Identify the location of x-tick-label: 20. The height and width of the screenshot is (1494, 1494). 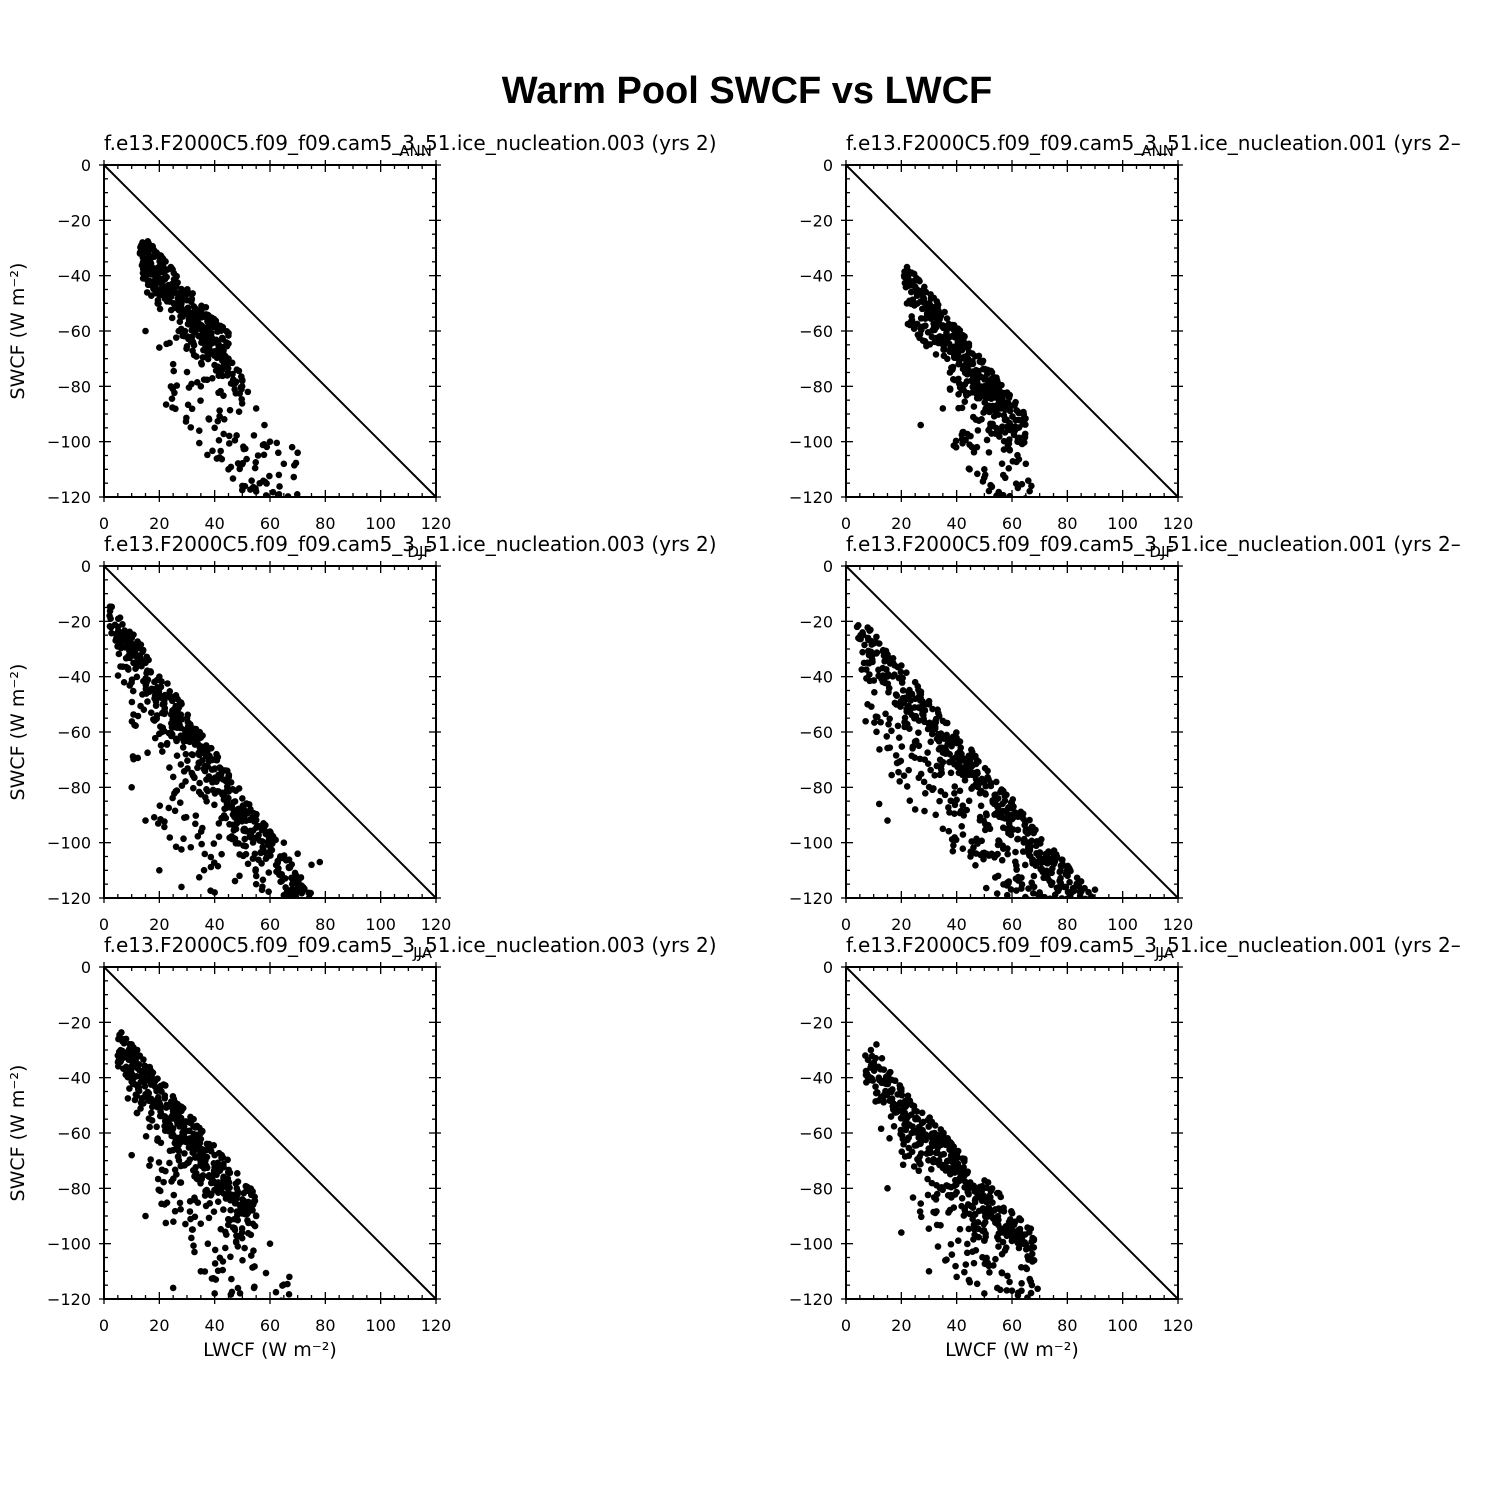
(901, 924).